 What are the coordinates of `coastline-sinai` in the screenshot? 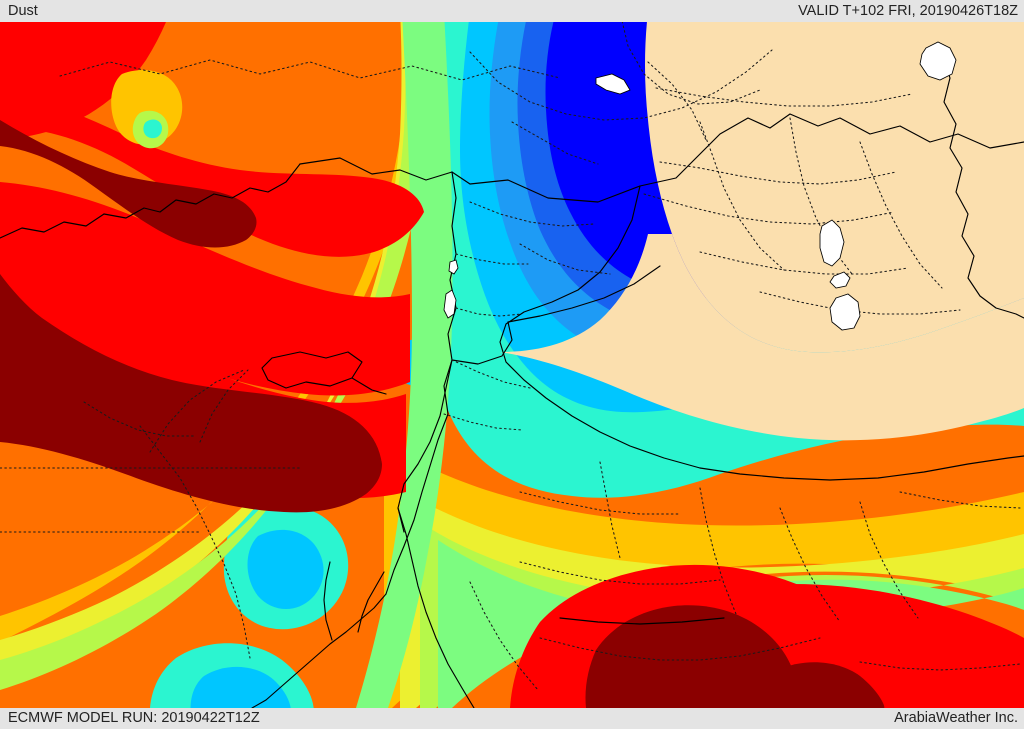 It's located at (371, 602).